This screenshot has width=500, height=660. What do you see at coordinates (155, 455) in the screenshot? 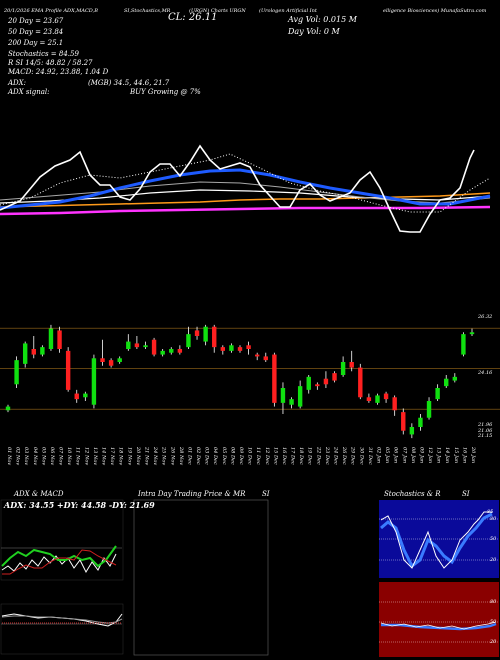
I see `date-tick-label: 24 Nov` at bounding box center [155, 455].